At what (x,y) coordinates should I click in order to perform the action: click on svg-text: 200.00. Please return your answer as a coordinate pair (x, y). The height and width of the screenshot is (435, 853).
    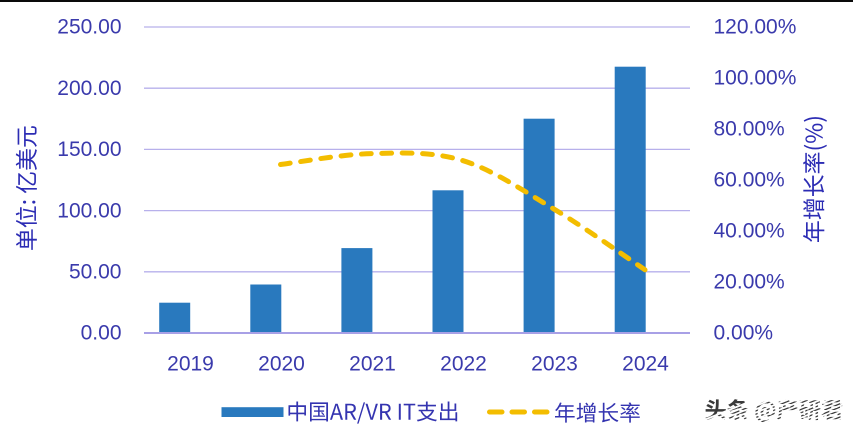
    Looking at the image, I should click on (89, 88).